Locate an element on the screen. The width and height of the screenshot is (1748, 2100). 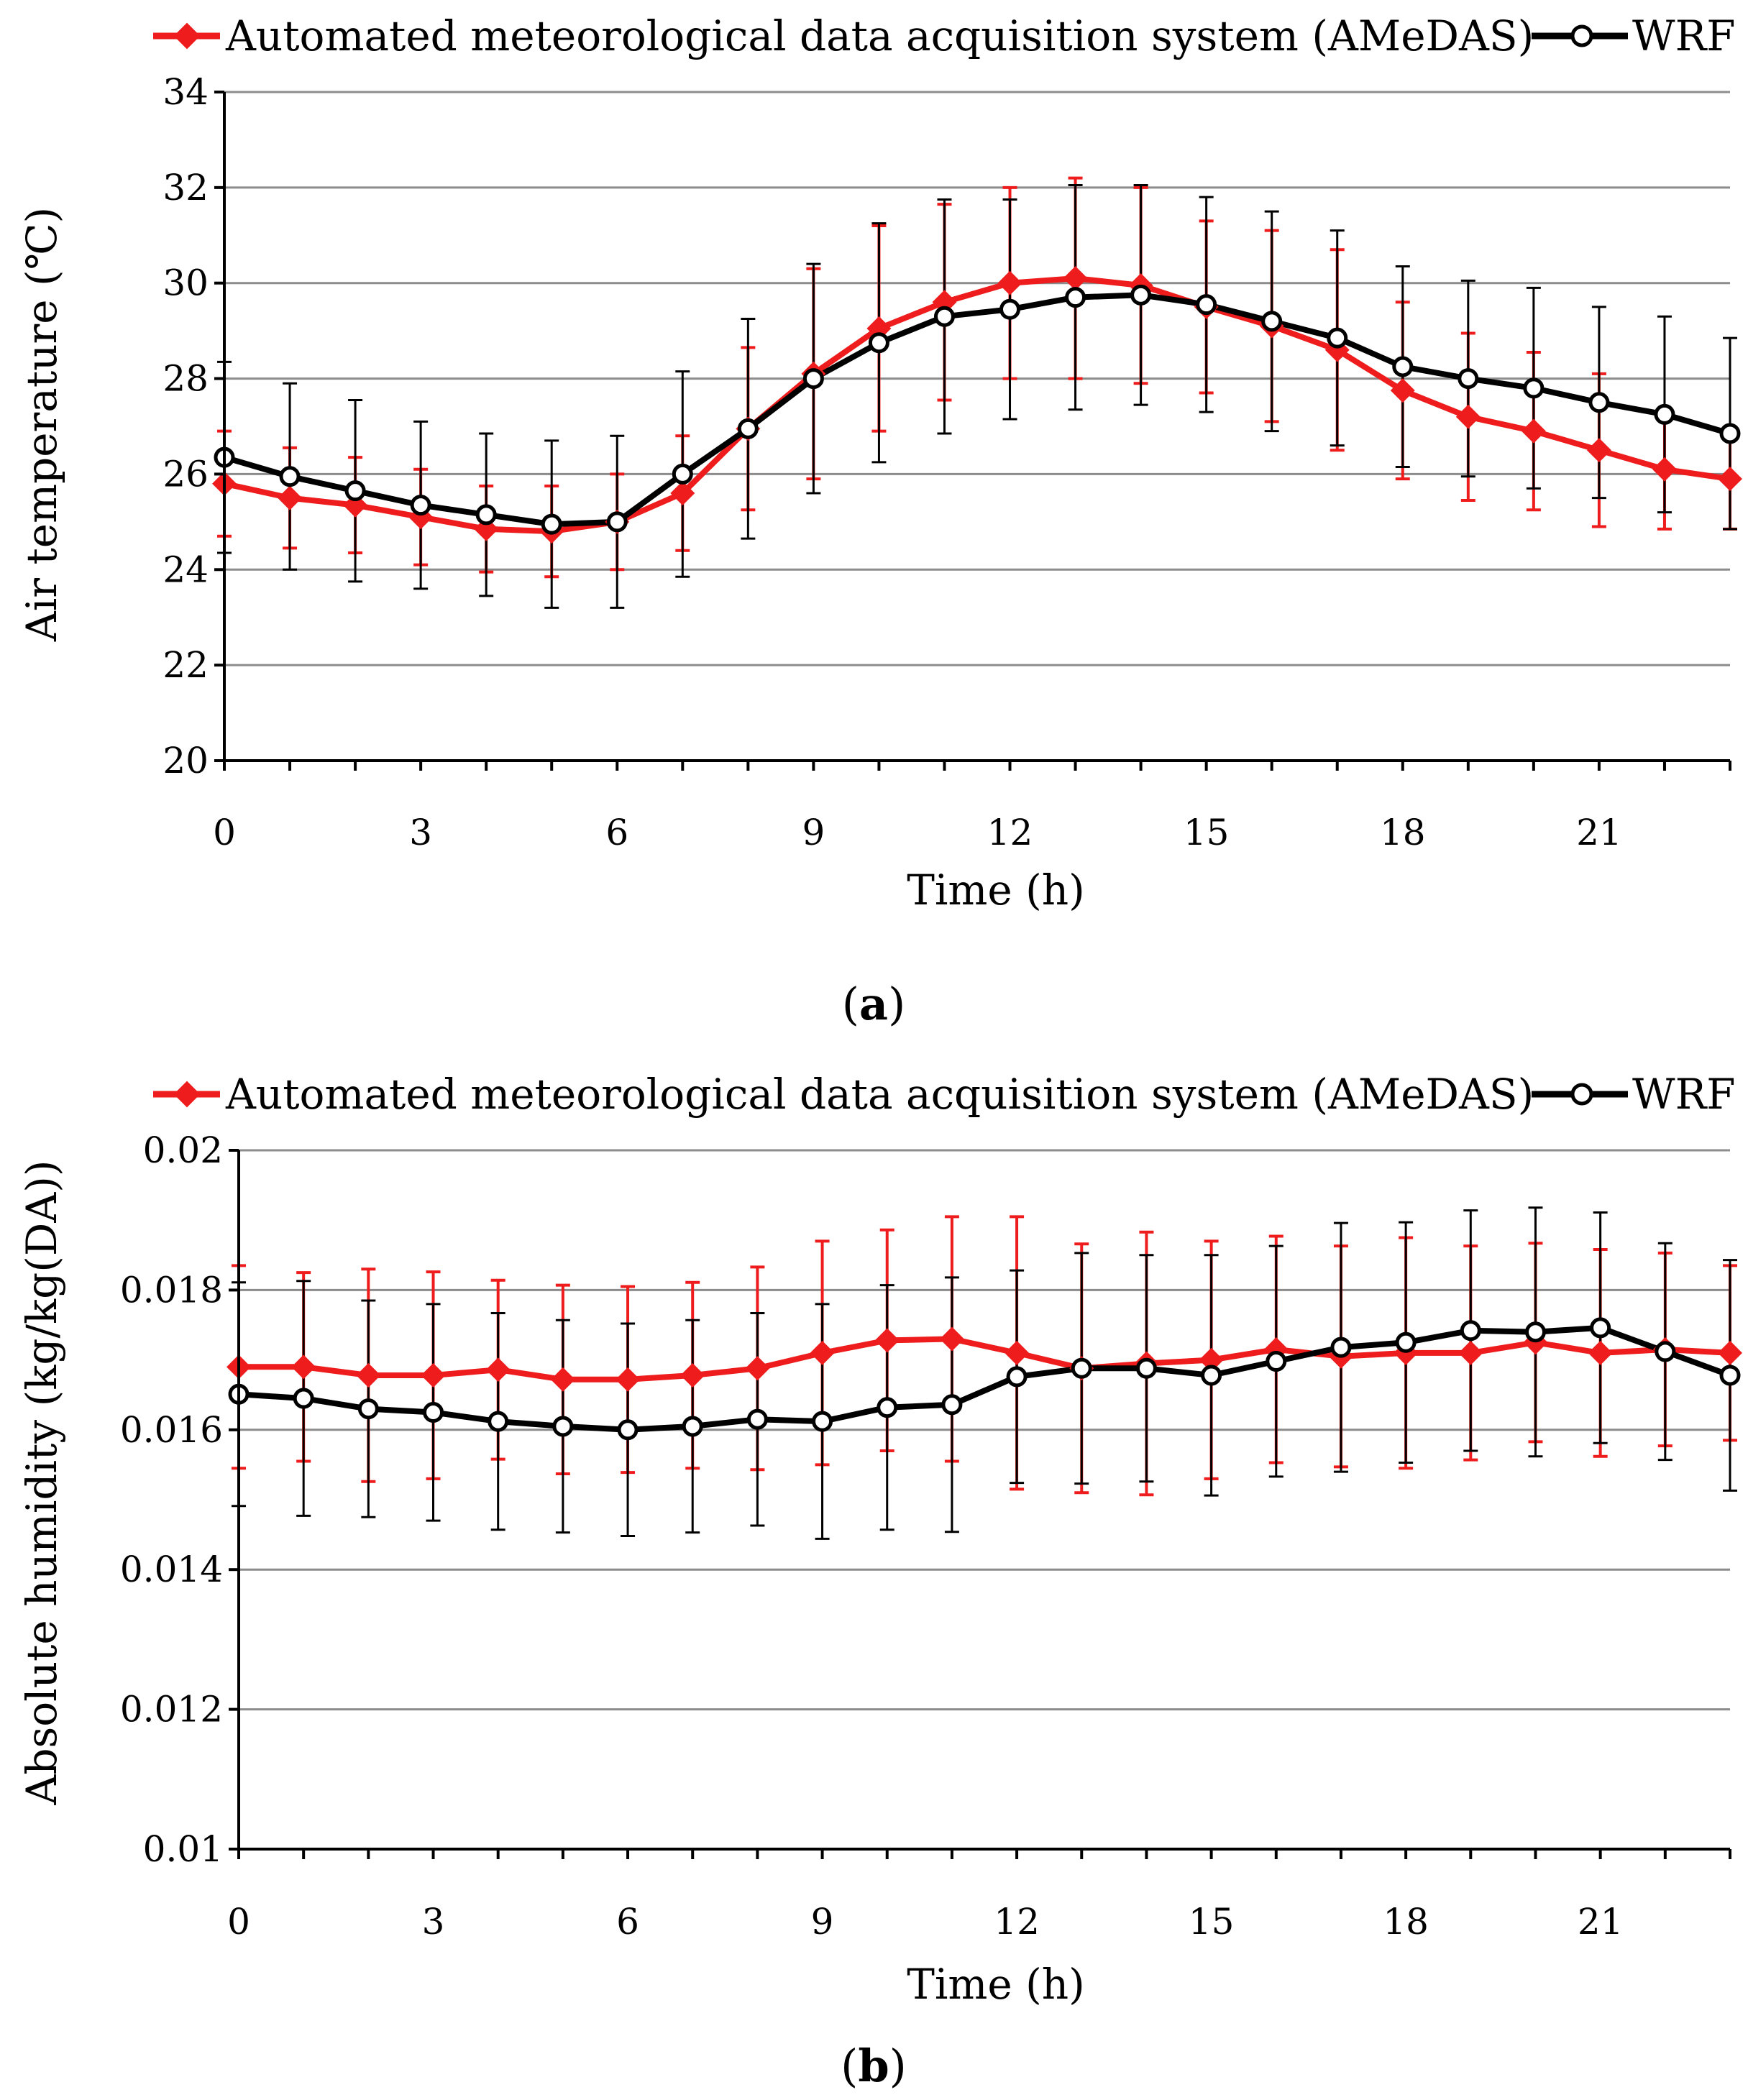
panel-caption-a: (a) is located at coordinates (874, 1004).